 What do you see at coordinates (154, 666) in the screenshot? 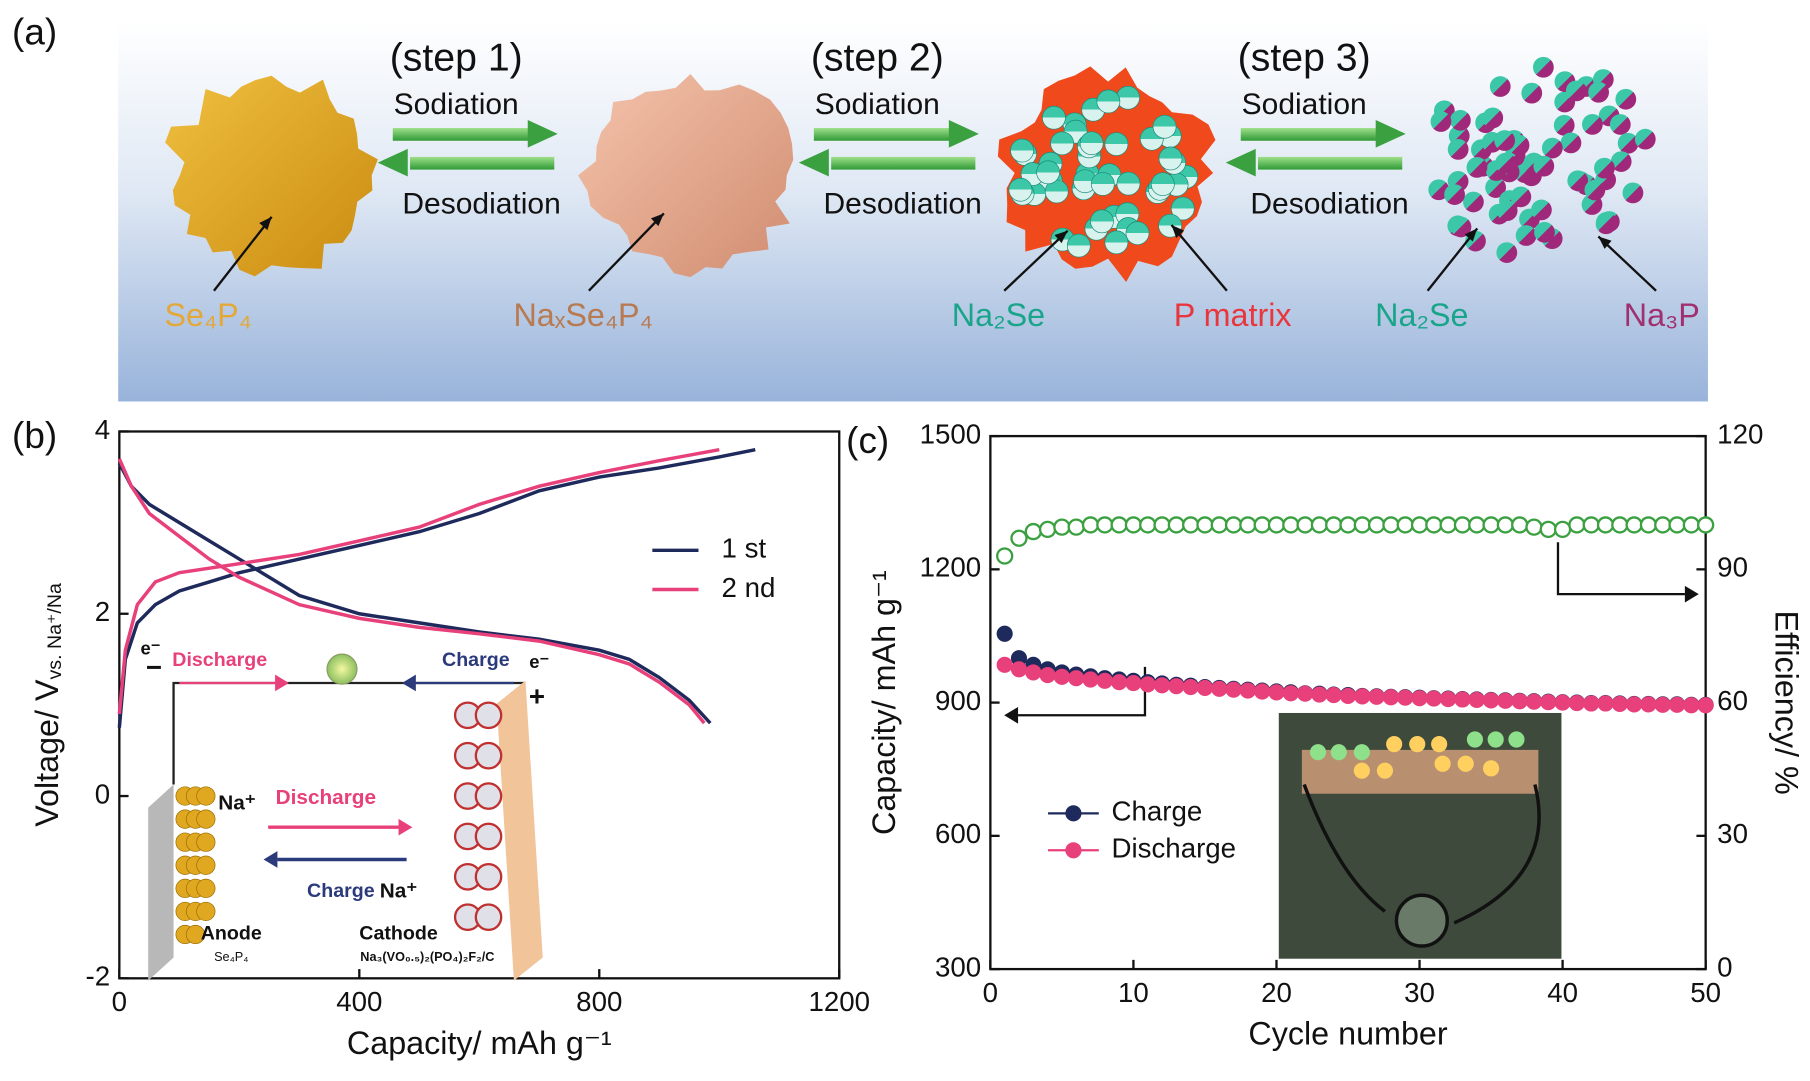
I see `inset-label: −` at bounding box center [154, 666].